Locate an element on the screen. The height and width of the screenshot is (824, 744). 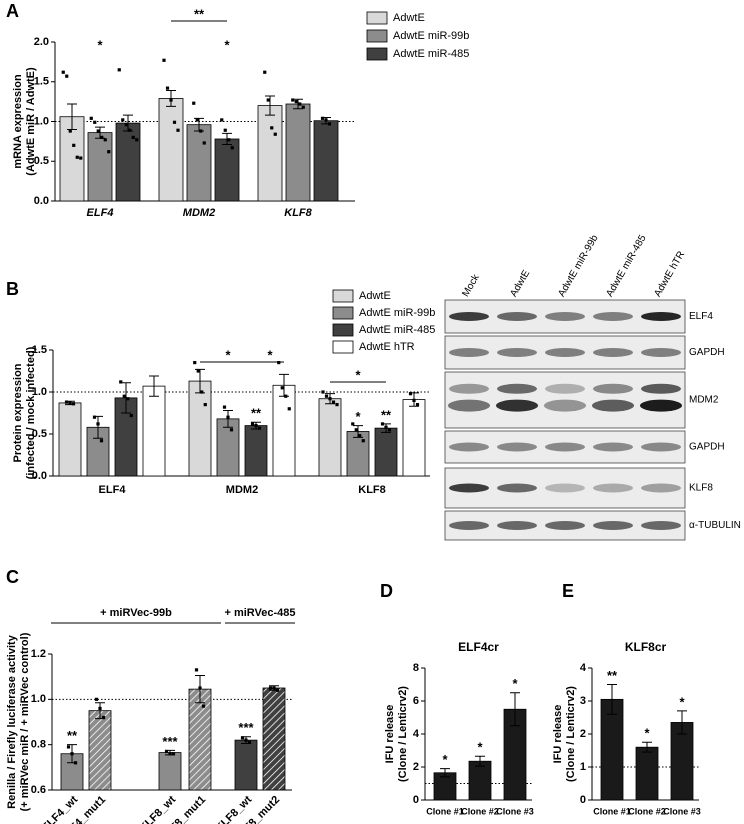
y-tick-label: 2.0 is located at coordinates (41, 42).